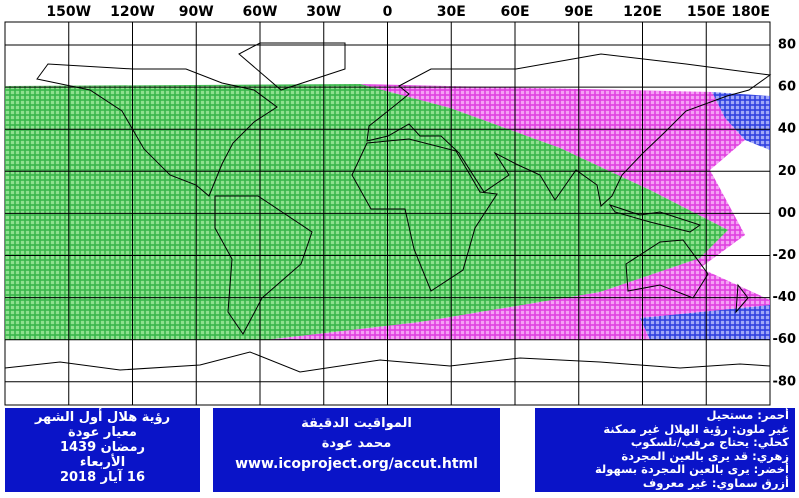  Describe the element at coordinates (260, 12) in the screenshot. I see `lon-label: 60W` at that location.